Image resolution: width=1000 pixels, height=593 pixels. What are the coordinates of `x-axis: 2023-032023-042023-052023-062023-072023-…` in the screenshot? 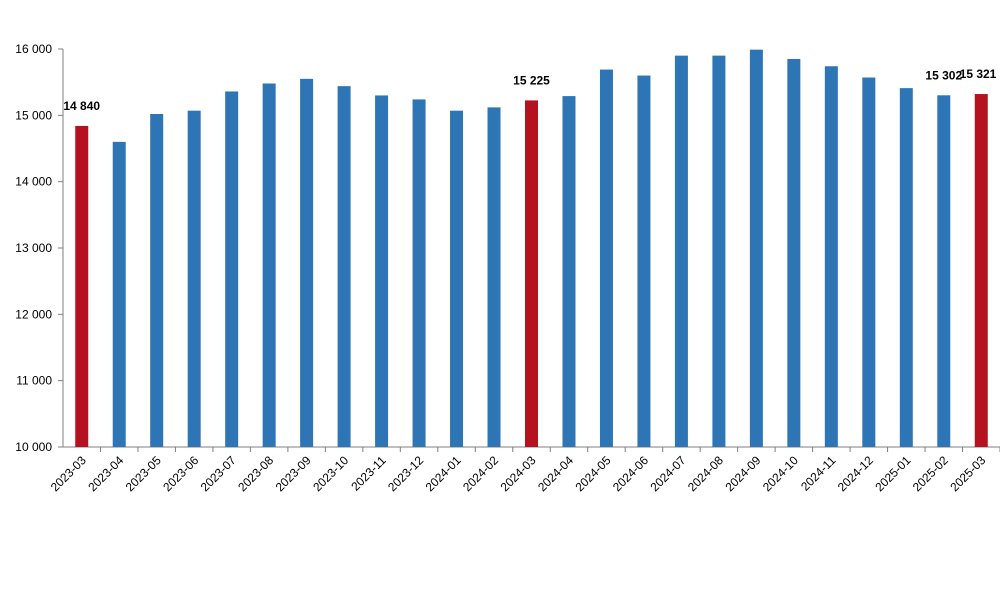 It's located at (524, 470).